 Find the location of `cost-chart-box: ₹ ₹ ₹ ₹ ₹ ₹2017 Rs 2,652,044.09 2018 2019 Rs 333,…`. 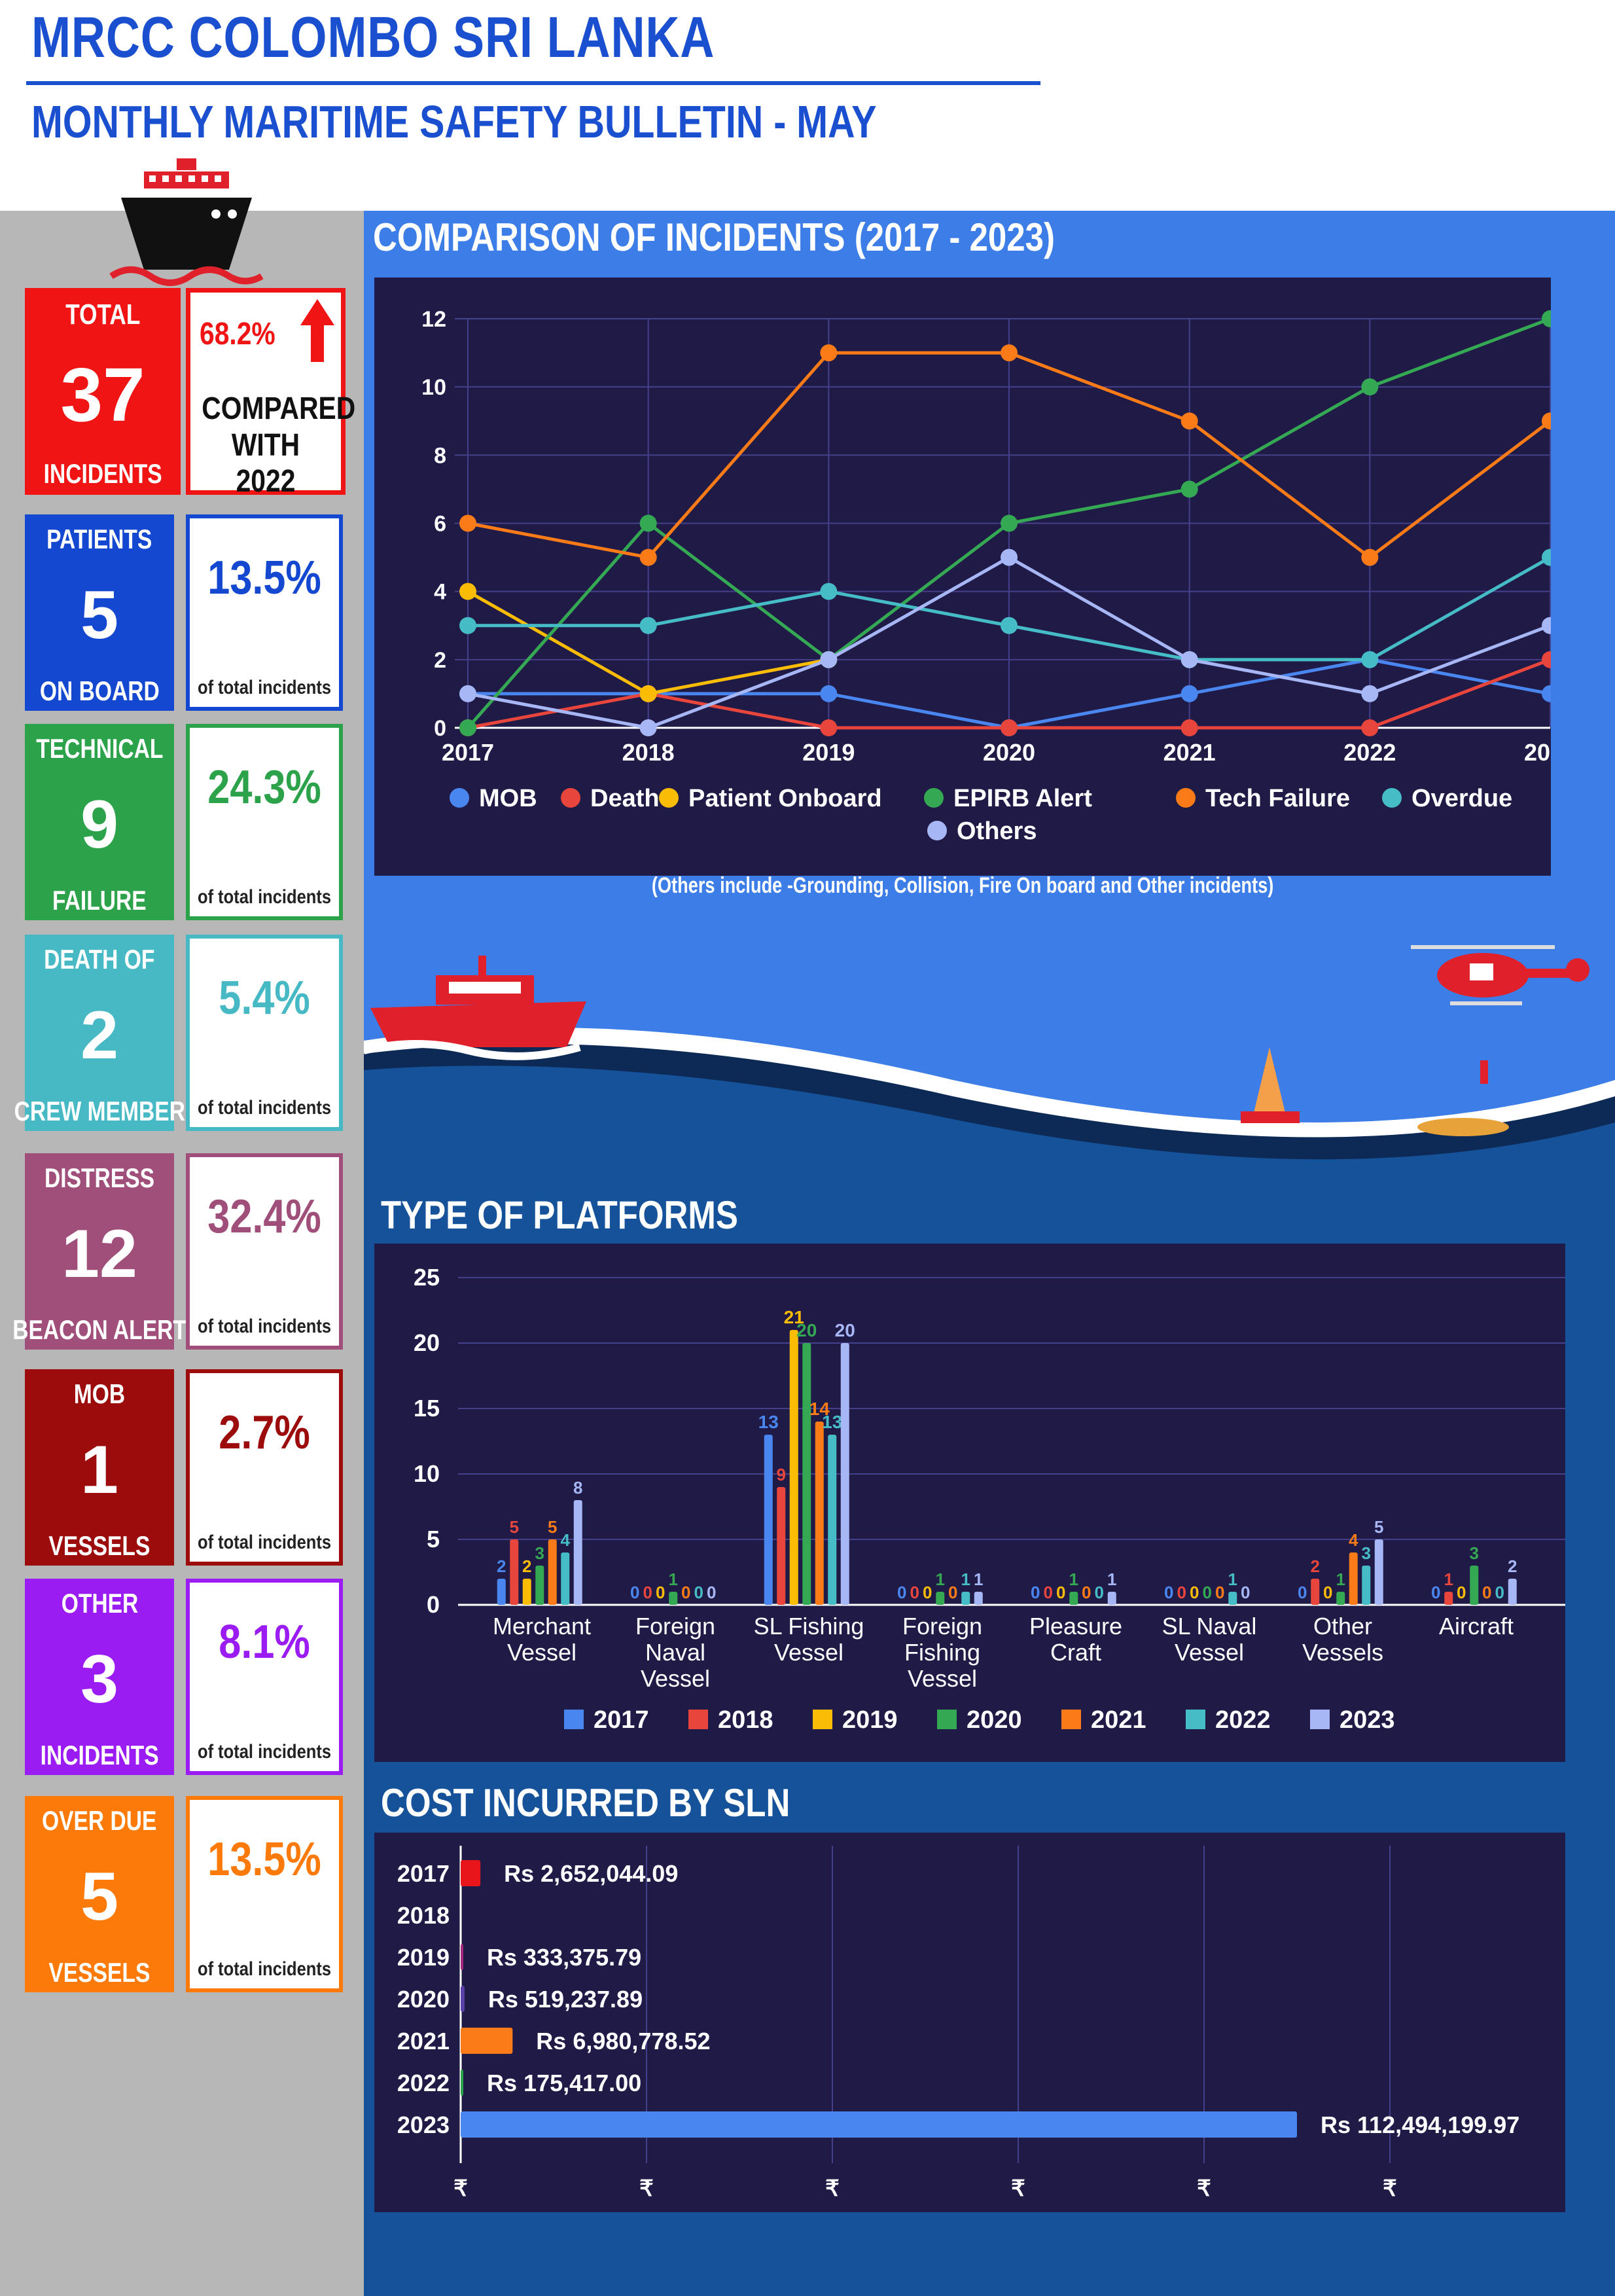

cost-chart-box: ₹ ₹ ₹ ₹ ₹ ₹2017 Rs 2,652,044.09 2018 2019 Rs 333,… is located at coordinates (969, 2022).